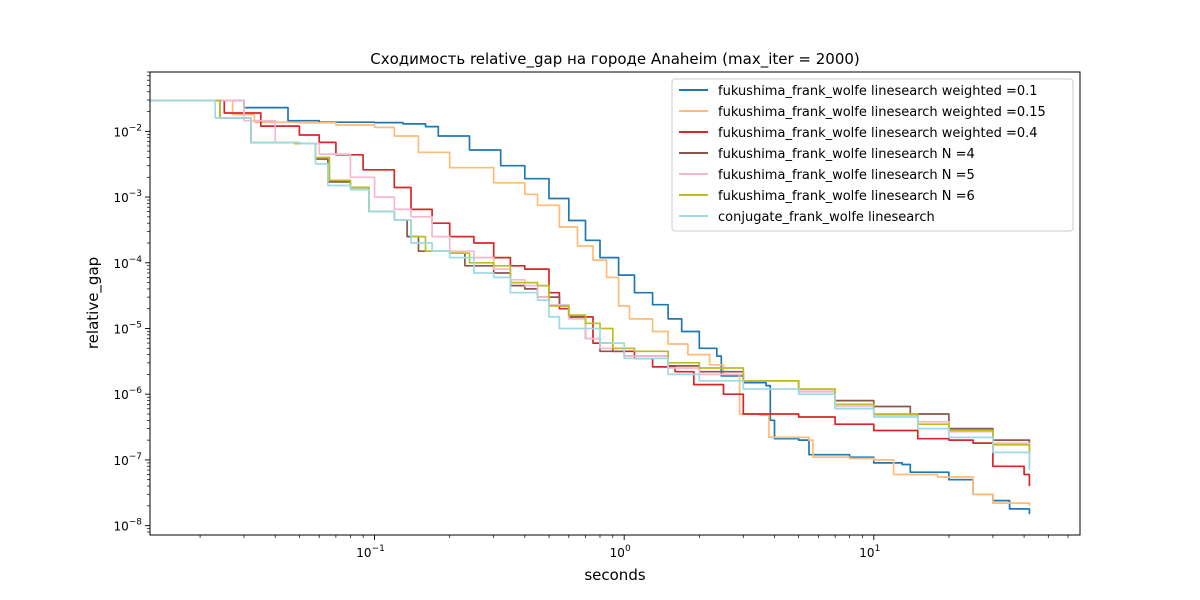  Describe the element at coordinates (127, 328) in the screenshot. I see `y-tick-label: 10⁻⁵` at that location.